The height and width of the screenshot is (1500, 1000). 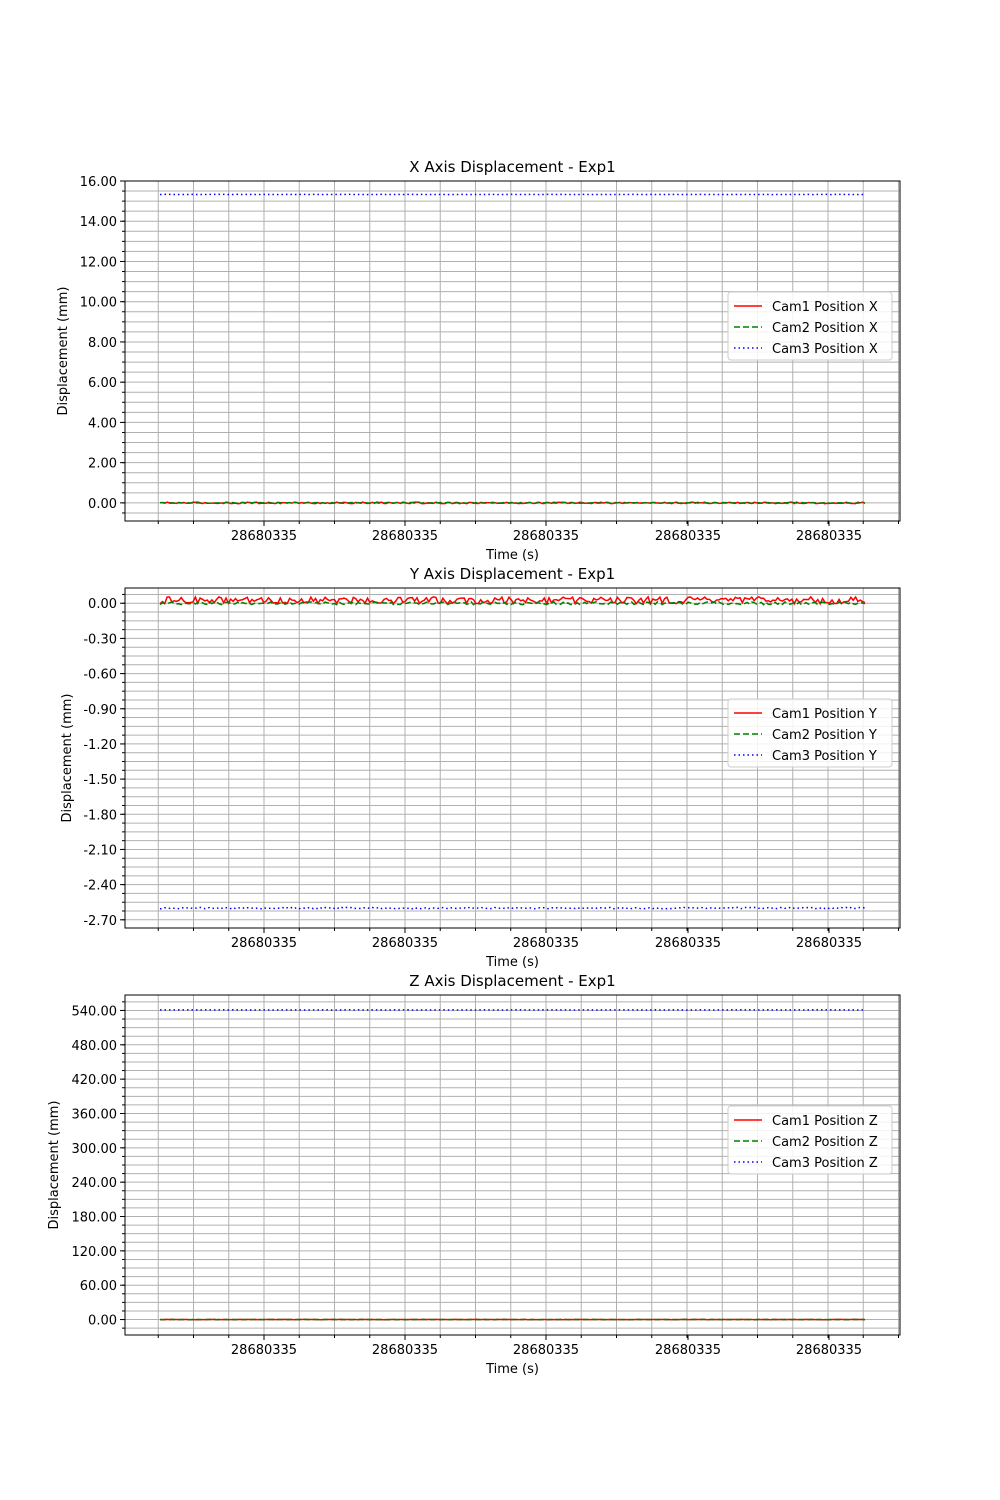 What do you see at coordinates (100, 815) in the screenshot?
I see `y-tick-label: -1.80` at bounding box center [100, 815].